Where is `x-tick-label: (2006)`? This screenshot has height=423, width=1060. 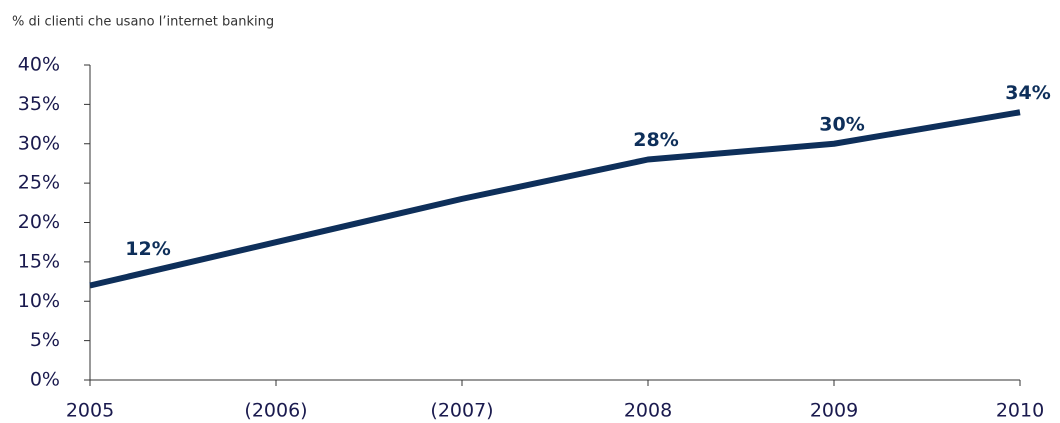
x-tick-label: (2006) is located at coordinates (275, 411).